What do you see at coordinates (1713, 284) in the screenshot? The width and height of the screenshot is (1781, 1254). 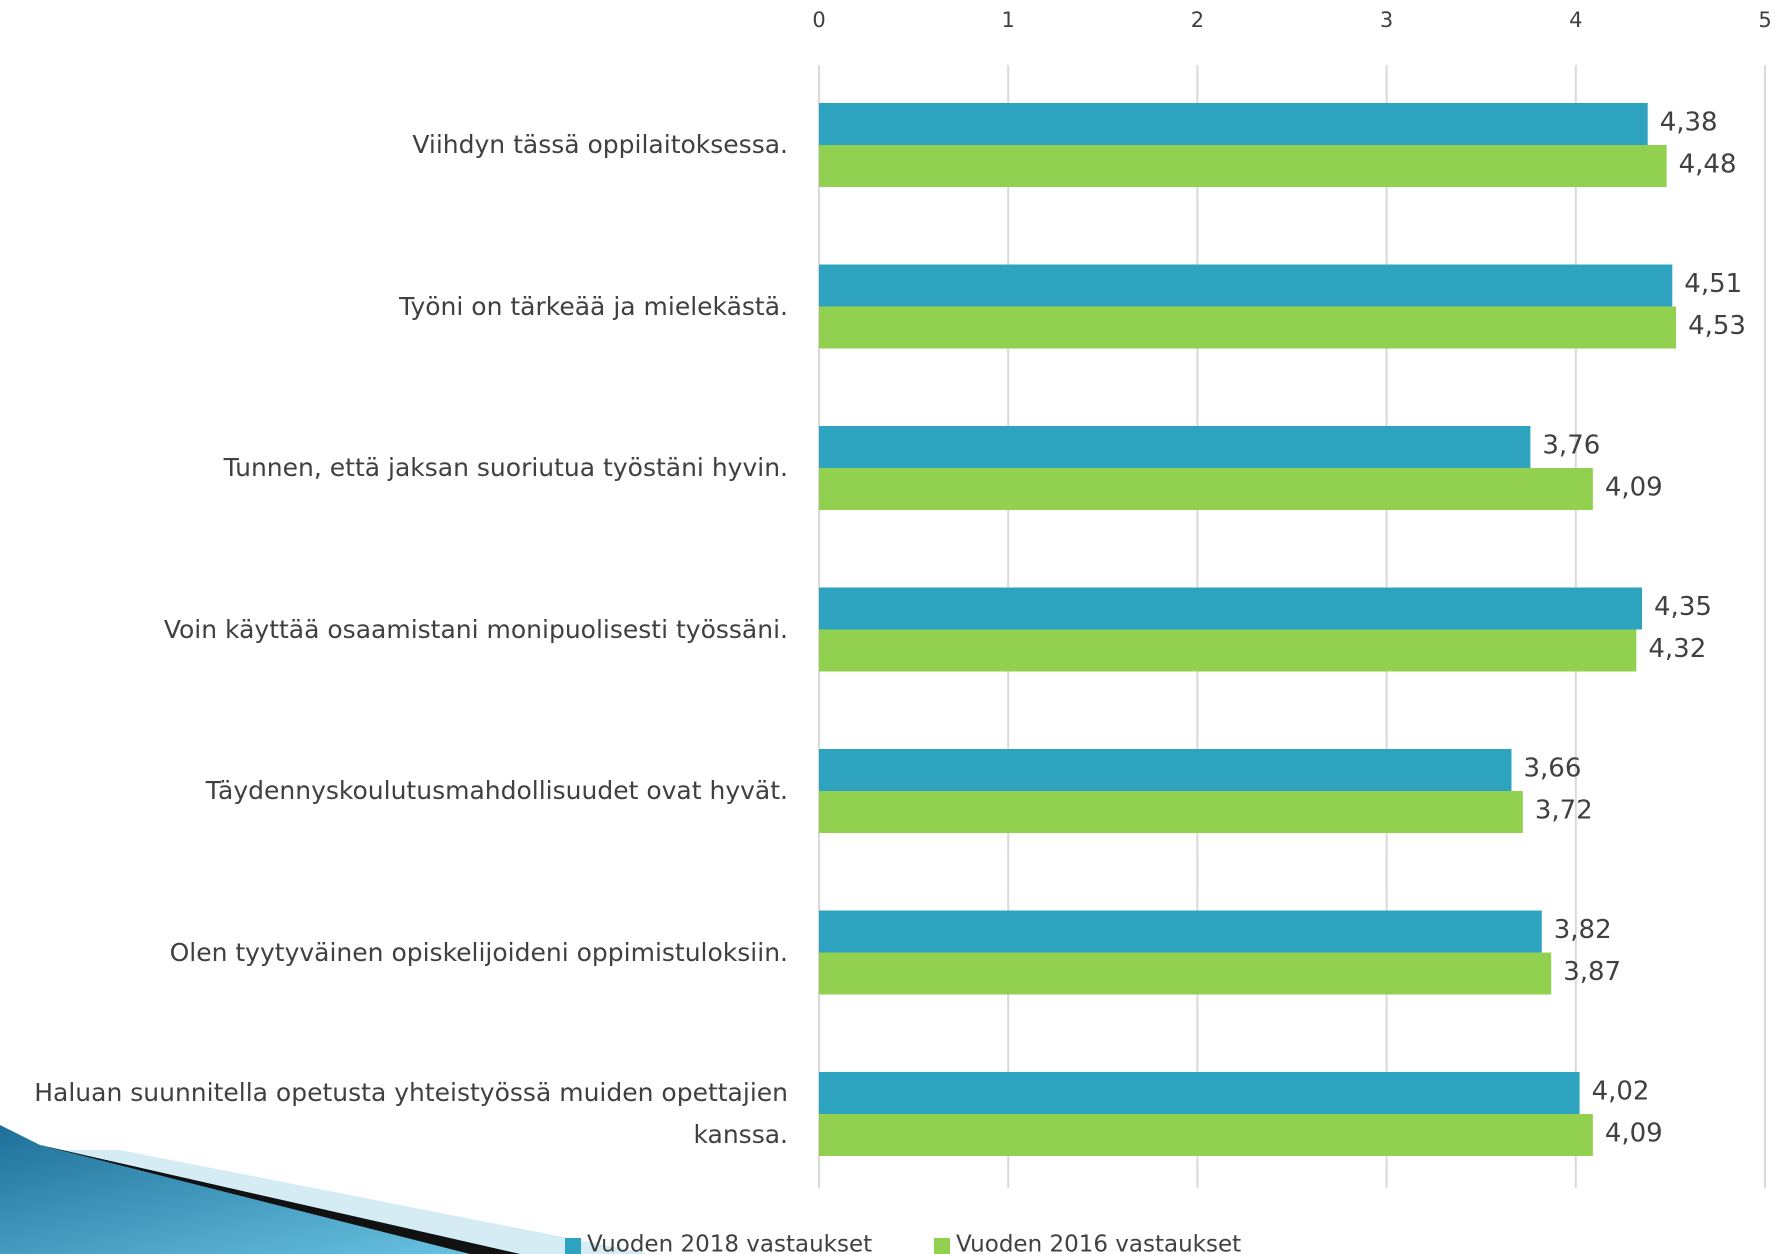 I see `value-label: 4,51` at bounding box center [1713, 284].